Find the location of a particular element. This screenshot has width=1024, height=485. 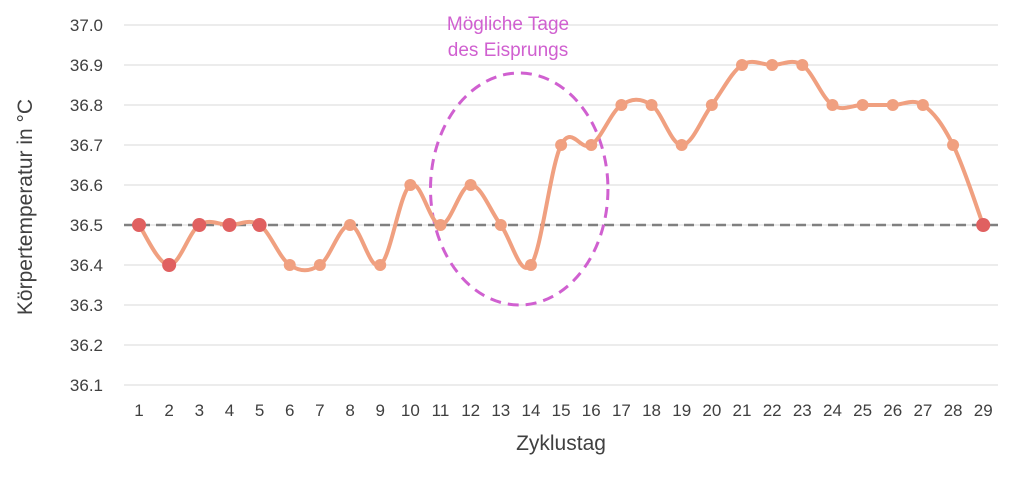

x-tick-label: 12 is located at coordinates (470, 410).